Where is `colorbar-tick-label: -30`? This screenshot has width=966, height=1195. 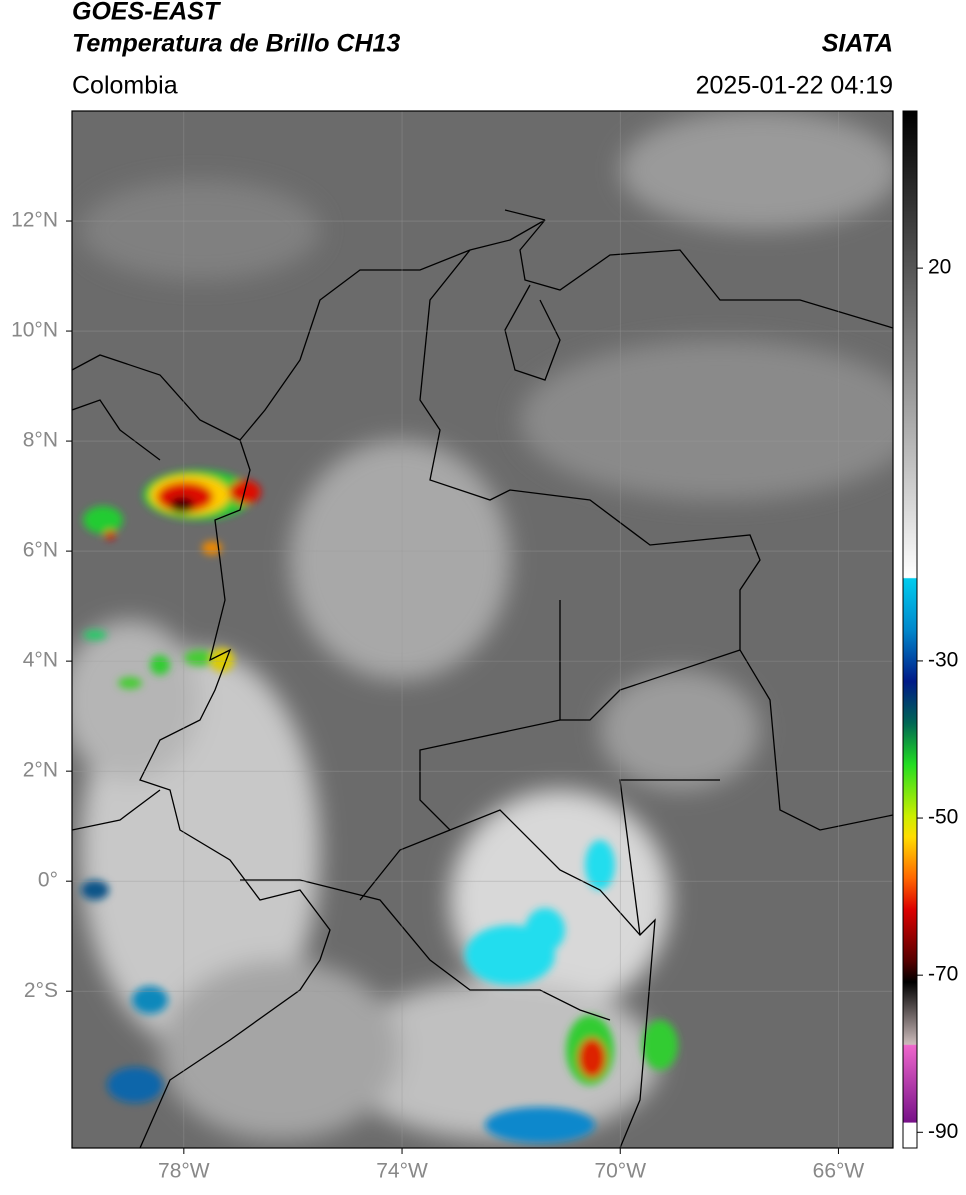 colorbar-tick-label: -30 is located at coordinates (943, 659).